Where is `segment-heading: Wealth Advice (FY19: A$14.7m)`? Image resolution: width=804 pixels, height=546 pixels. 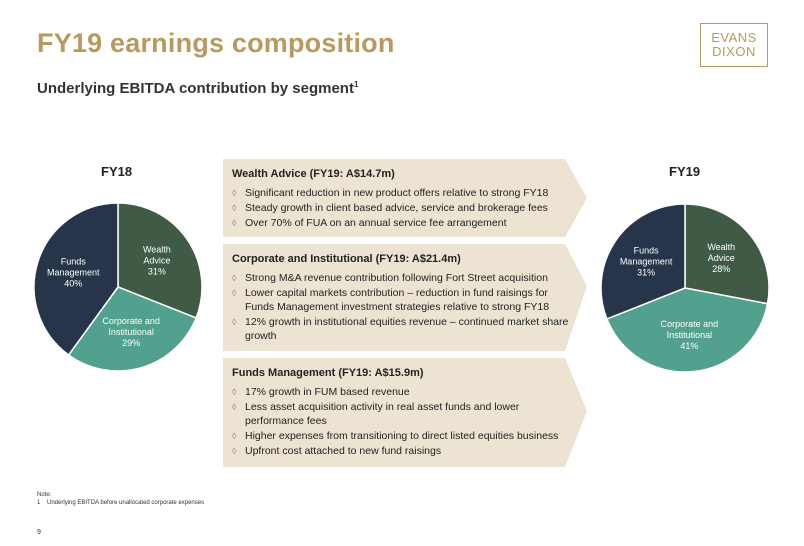 segment-heading: Wealth Advice (FY19: A$14.7m) is located at coordinates (313, 174).